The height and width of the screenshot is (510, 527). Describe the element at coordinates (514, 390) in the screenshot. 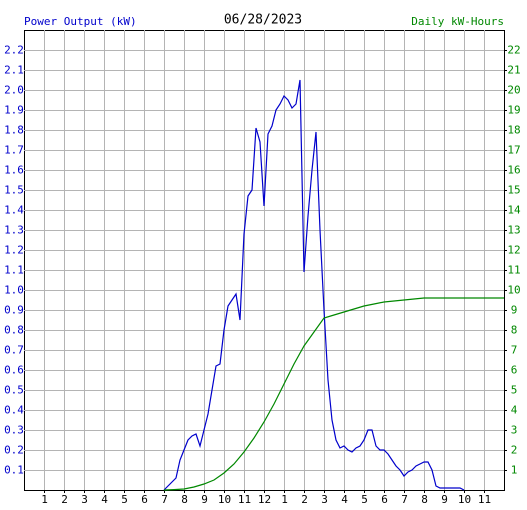

I see `y2-tick-label: 5` at that location.